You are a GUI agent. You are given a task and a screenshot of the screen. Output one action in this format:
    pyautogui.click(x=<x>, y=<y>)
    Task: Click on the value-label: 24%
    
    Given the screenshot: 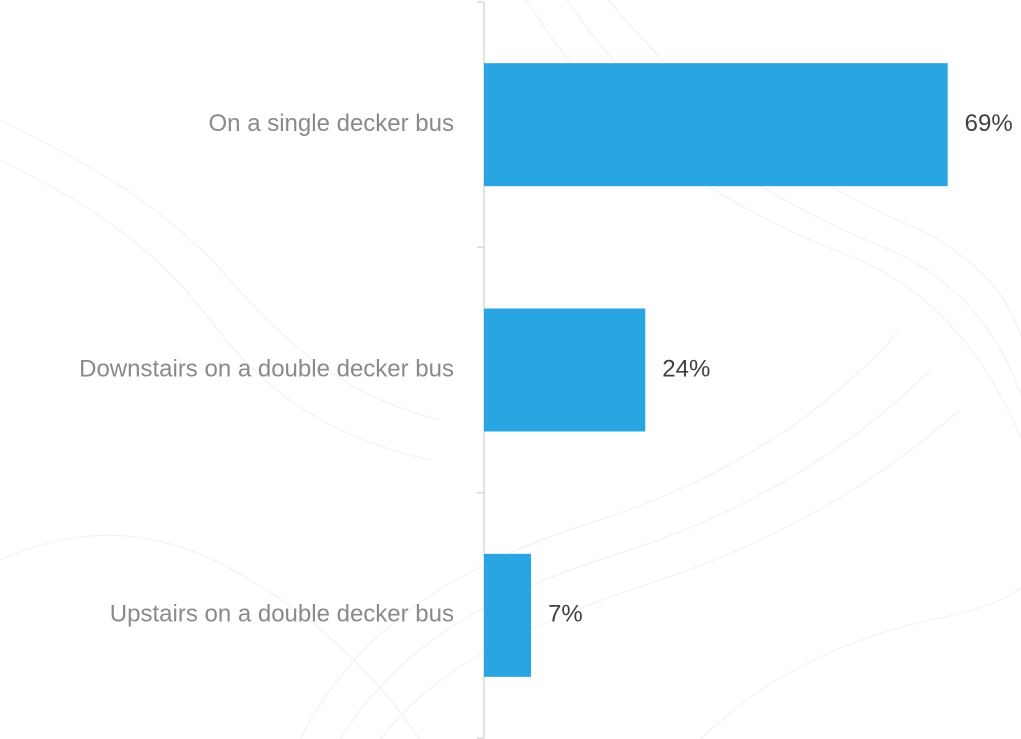 What is the action you would take?
    pyautogui.click(x=686, y=368)
    